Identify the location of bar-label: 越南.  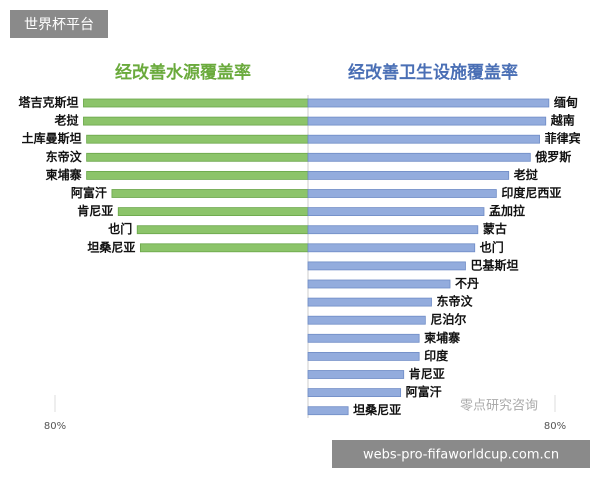
(562, 120).